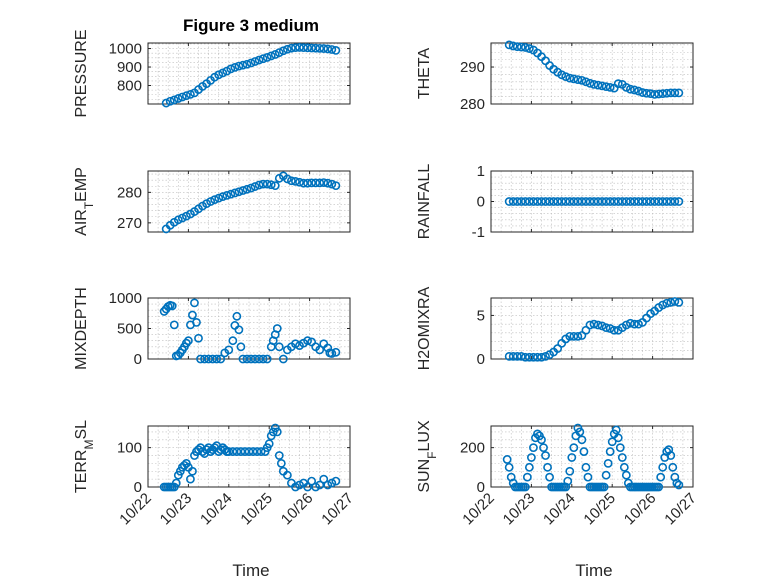  I want to click on subplot-4: -1 0 1 RAINFALL, so click(555, 202).